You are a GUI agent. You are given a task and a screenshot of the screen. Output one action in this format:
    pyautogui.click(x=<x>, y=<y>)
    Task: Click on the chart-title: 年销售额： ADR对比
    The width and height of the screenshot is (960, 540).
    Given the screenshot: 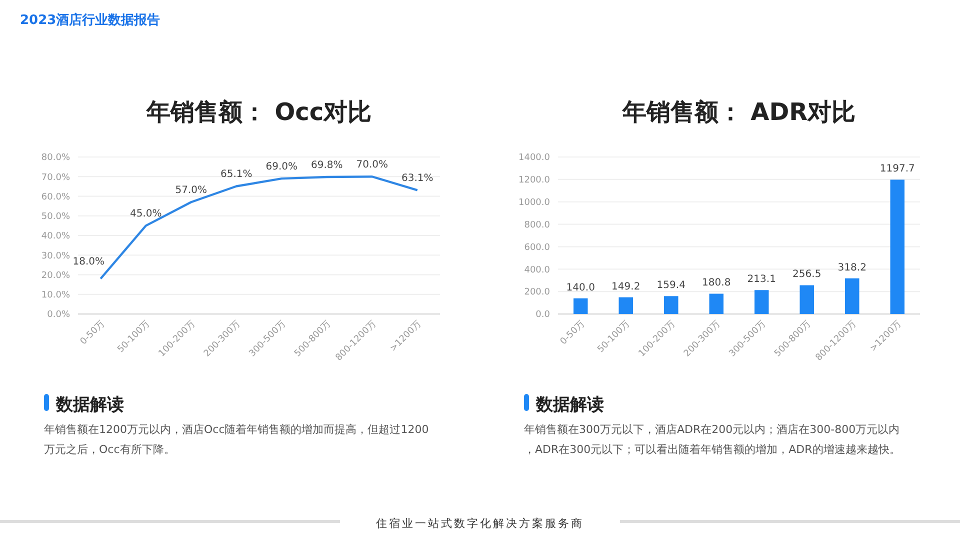 What is the action you would take?
    pyautogui.click(x=738, y=112)
    